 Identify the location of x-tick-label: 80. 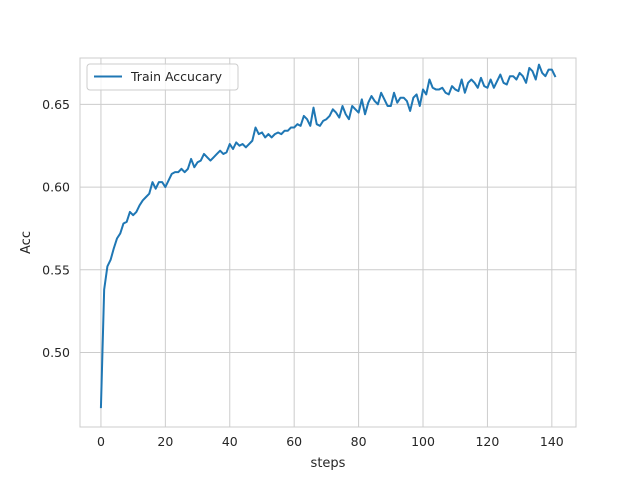
(359, 441).